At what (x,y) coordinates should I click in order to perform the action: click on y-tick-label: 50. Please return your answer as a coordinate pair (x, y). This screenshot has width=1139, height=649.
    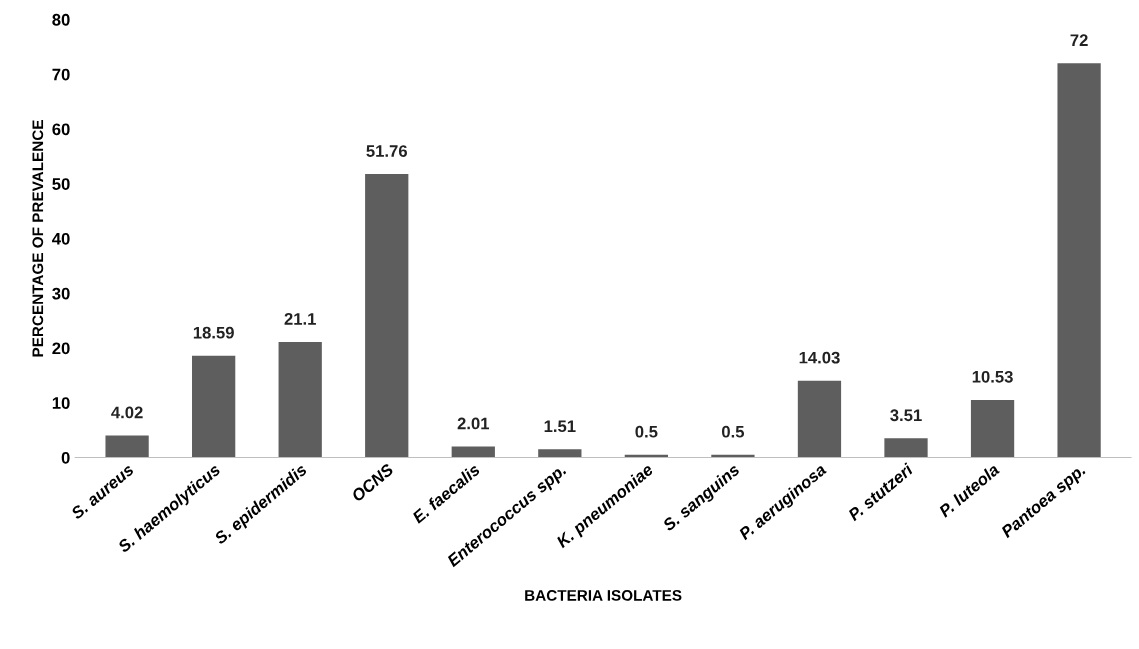
    Looking at the image, I should click on (61, 184).